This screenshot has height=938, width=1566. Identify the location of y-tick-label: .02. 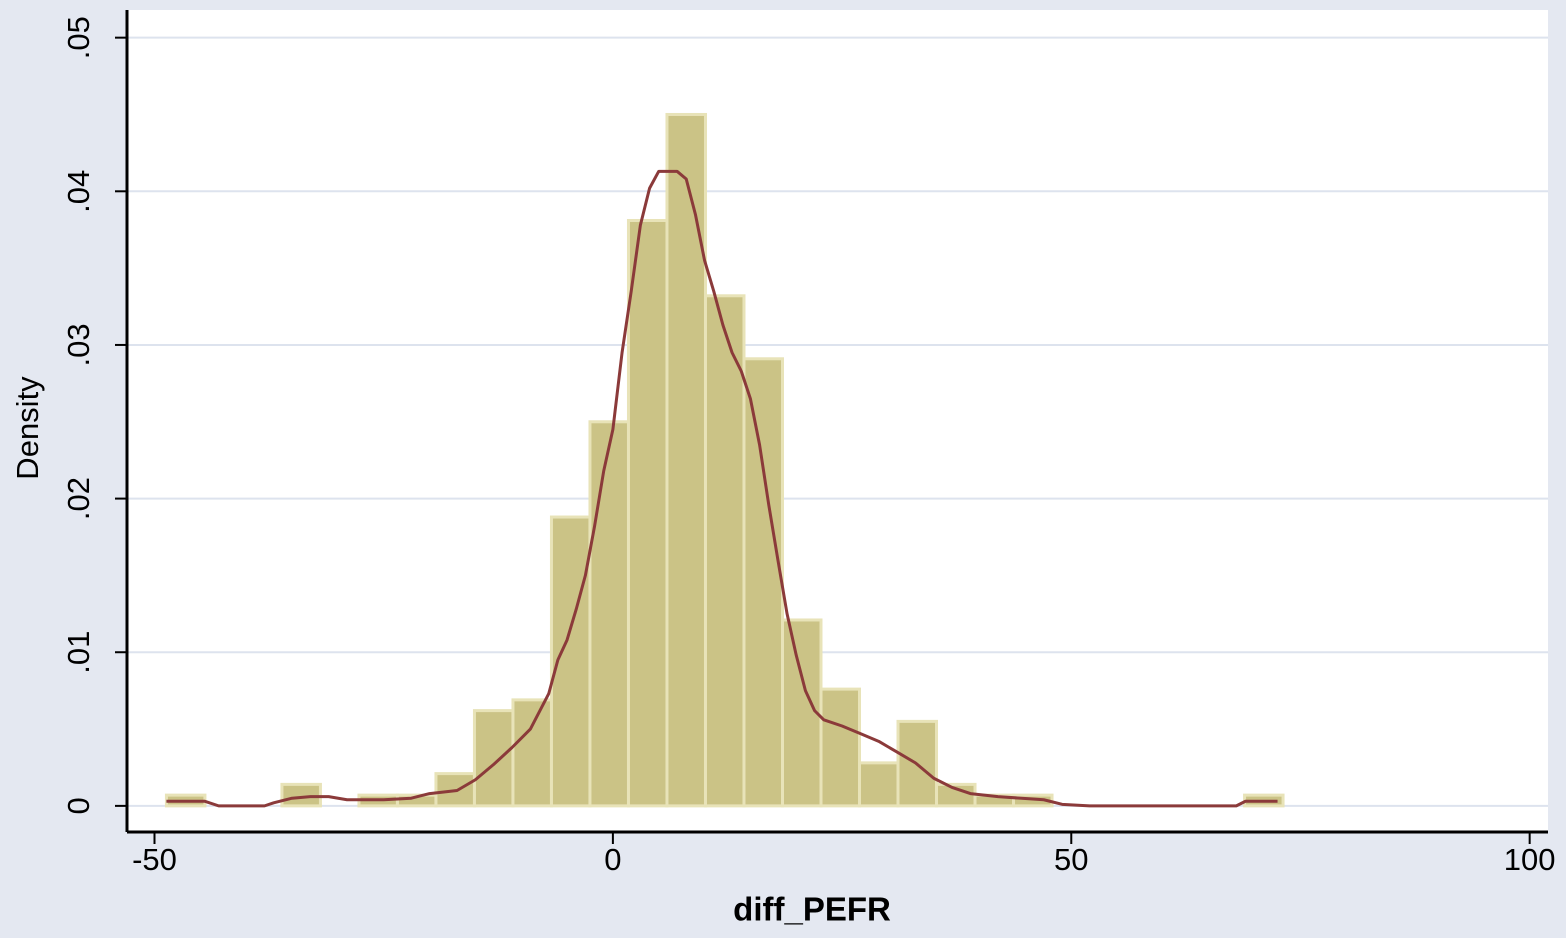
(78, 498).